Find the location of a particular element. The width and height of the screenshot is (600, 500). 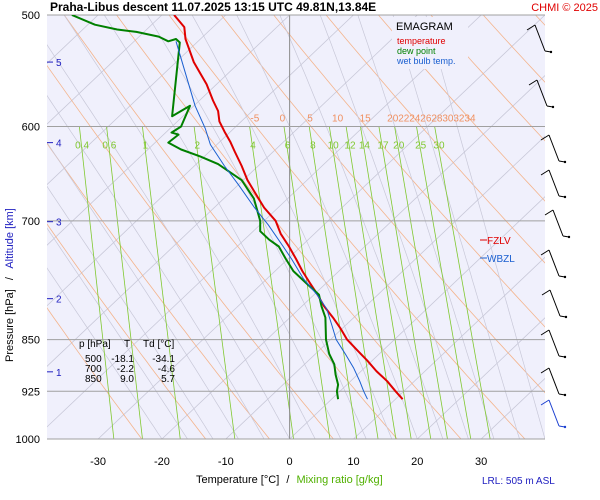

dry-adiabat-label: 30 is located at coordinates (448, 119).